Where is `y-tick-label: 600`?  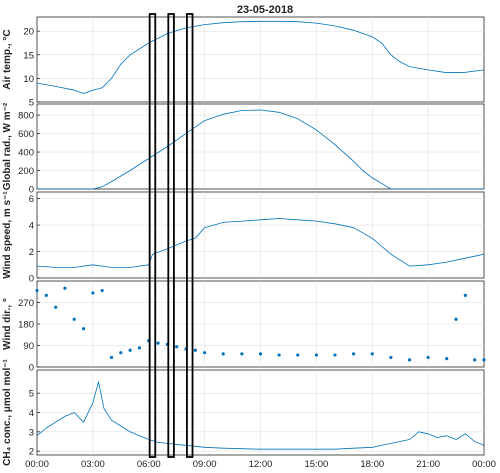 y-tick-label: 600 is located at coordinates (26, 134).